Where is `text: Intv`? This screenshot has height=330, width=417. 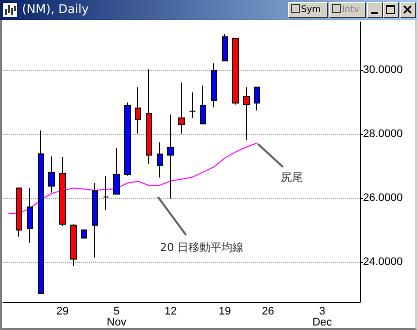 text: Intv is located at coordinates (351, 10).